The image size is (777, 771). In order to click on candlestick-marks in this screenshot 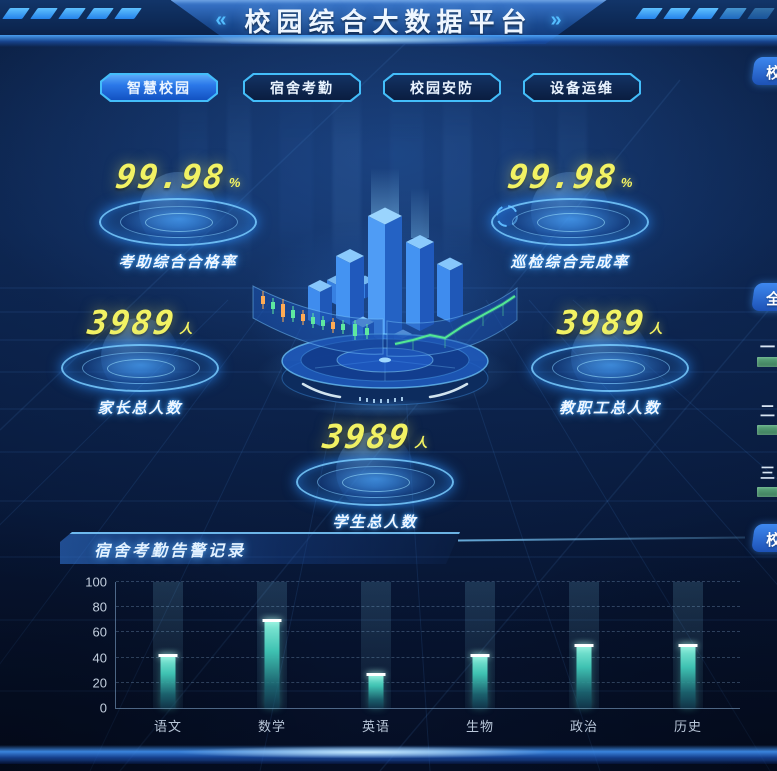, I will do `click(315, 315)`.